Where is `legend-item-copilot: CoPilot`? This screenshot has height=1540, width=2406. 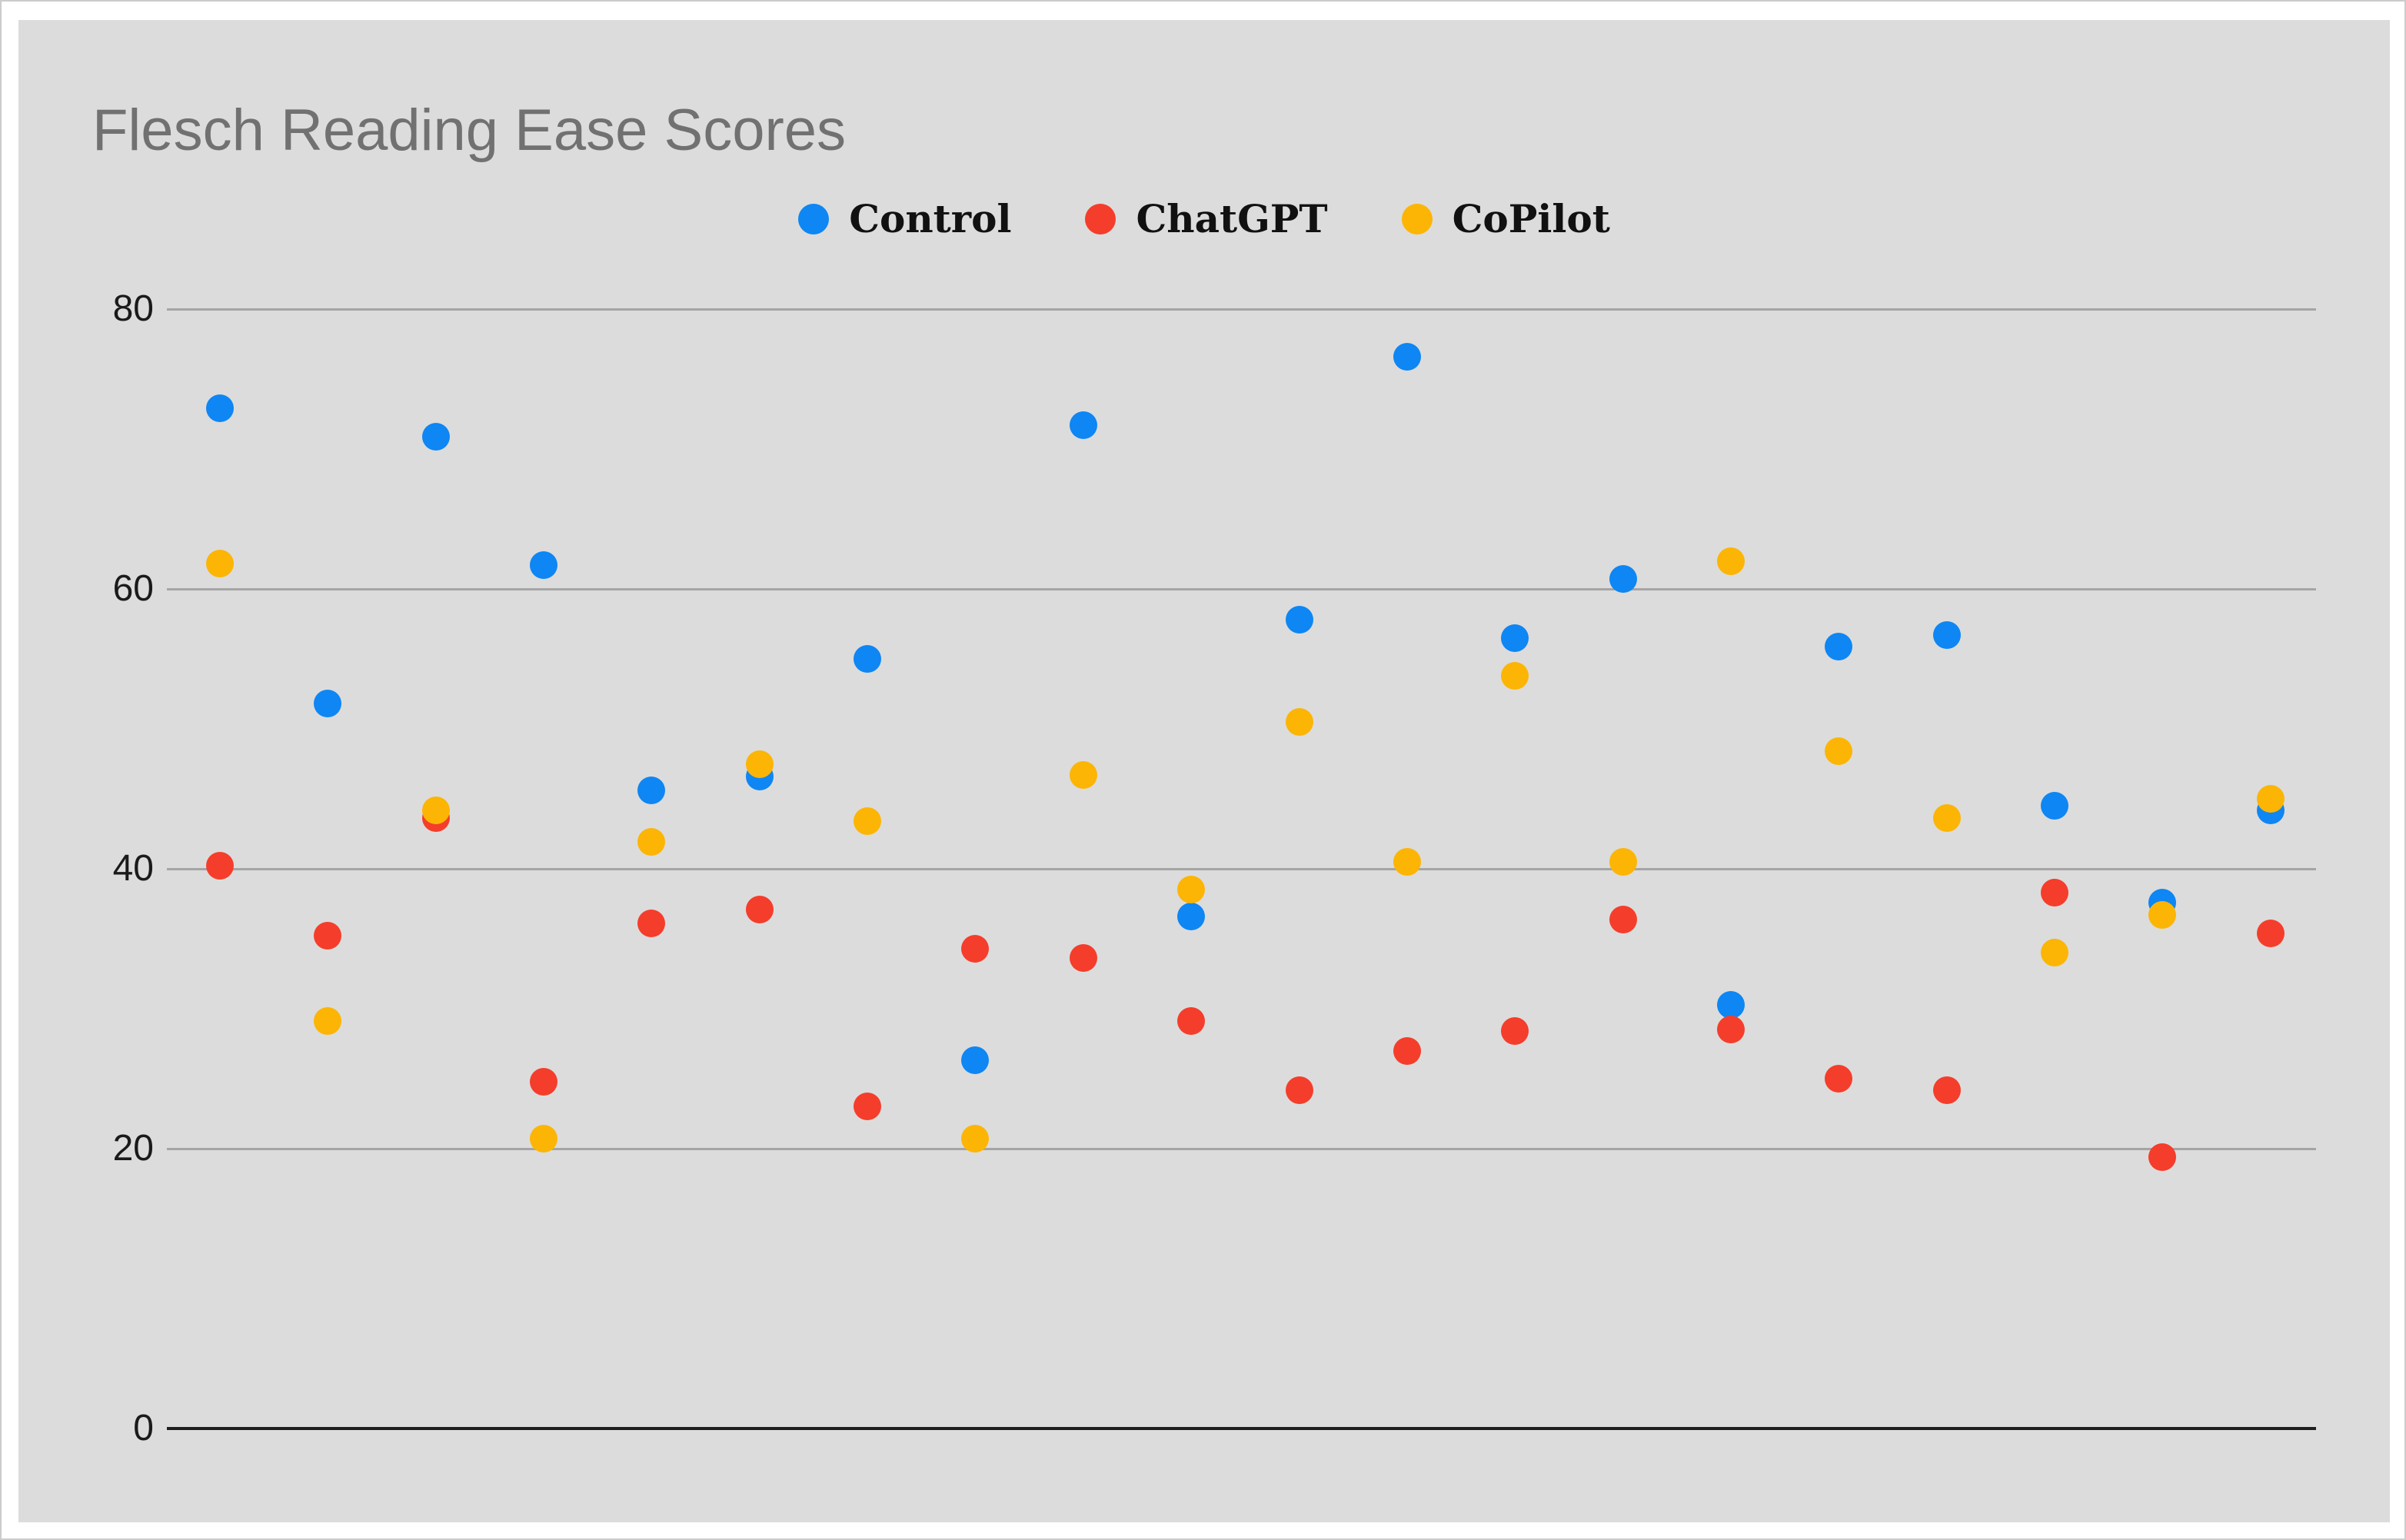 legend-item-copilot: CoPilot is located at coordinates (1505, 218).